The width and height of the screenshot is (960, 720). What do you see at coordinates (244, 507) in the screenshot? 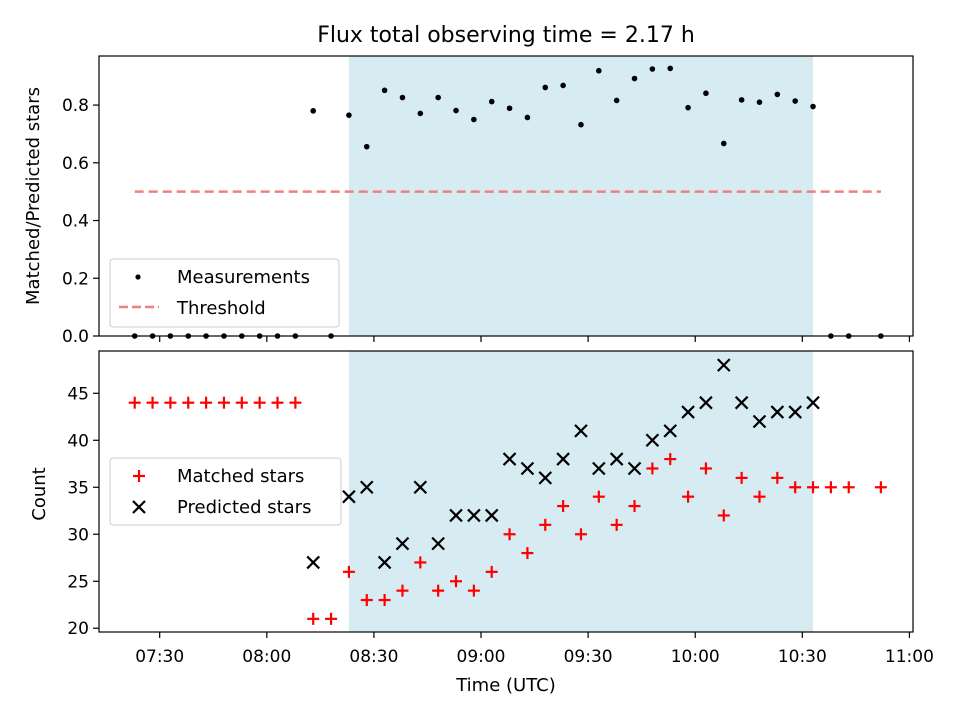
I see `predicted-legend-label: Predicted stars` at bounding box center [244, 507].